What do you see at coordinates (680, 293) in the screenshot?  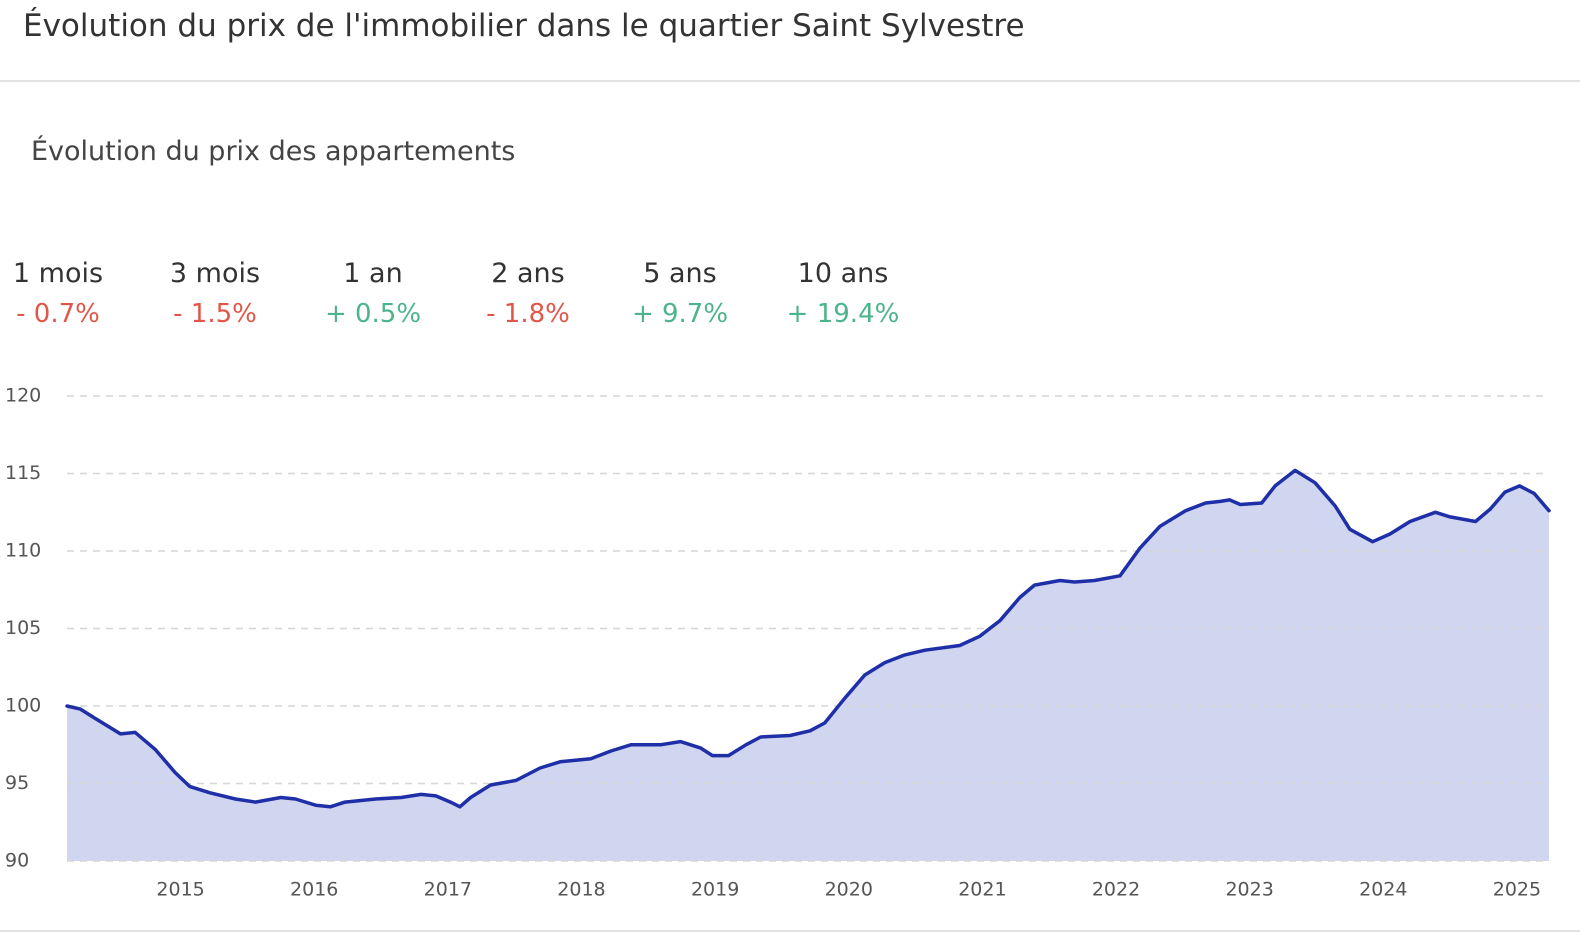 I see `stat: 5 ans + 9.7%` at bounding box center [680, 293].